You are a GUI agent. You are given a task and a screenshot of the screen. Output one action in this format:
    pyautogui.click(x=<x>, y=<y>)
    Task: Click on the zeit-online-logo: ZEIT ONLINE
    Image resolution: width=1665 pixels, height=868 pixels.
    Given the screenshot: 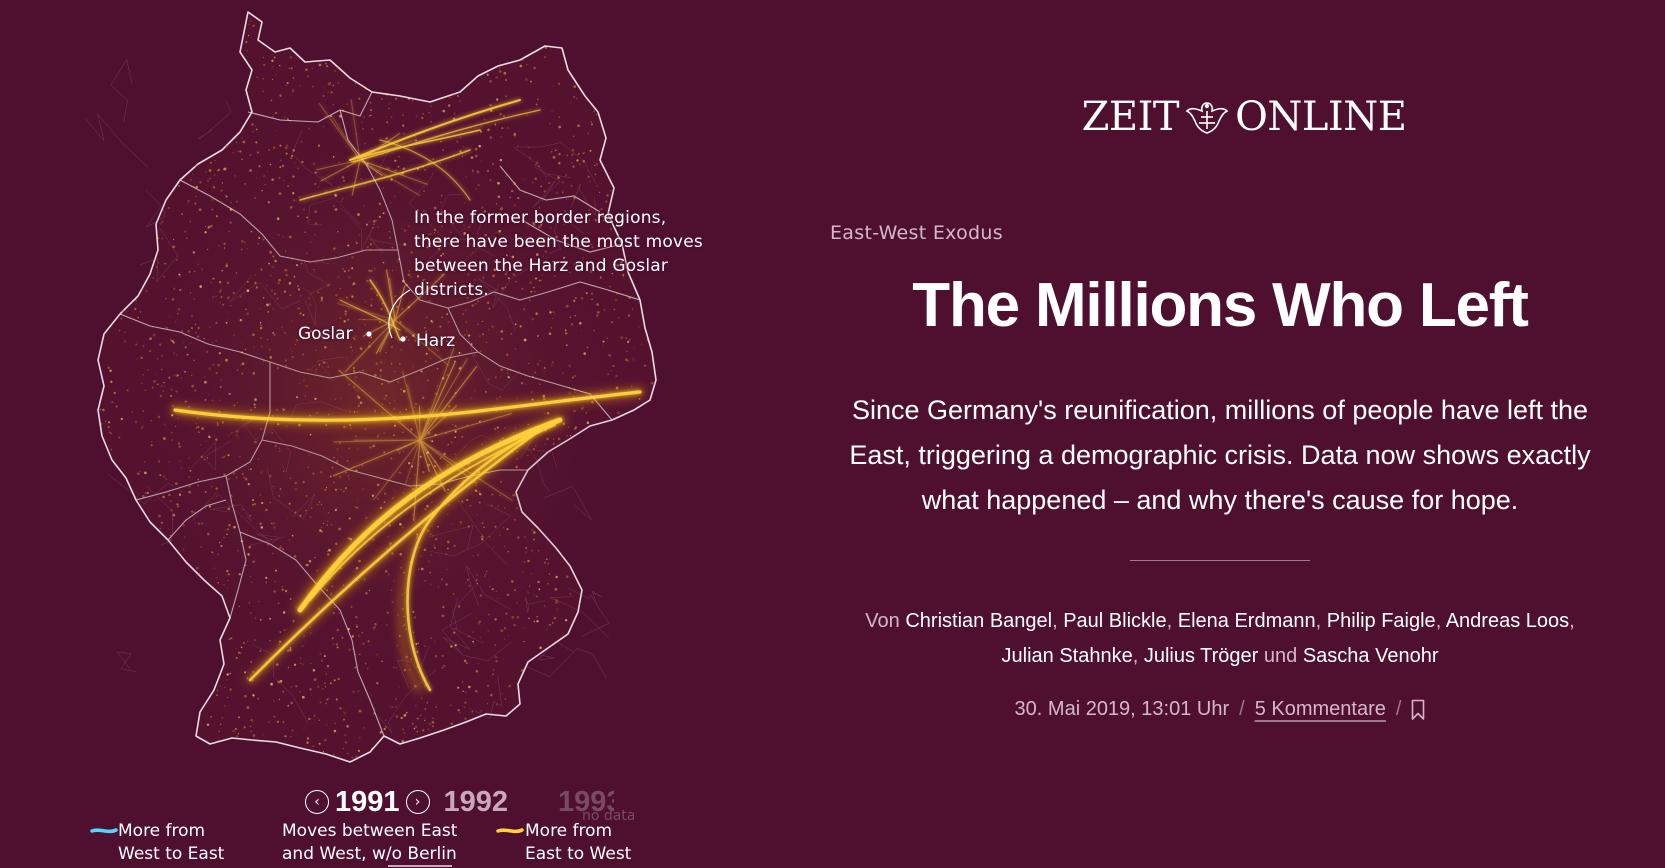 What is the action you would take?
    pyautogui.click(x=1244, y=117)
    